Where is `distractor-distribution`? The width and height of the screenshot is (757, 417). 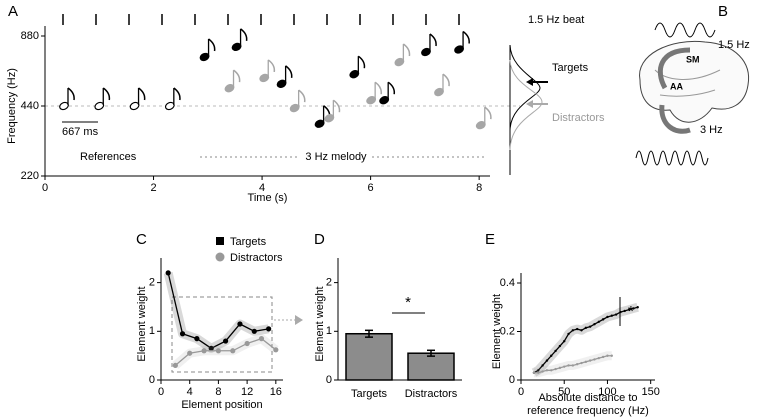 distractor-distribution is located at coordinates (526, 105).